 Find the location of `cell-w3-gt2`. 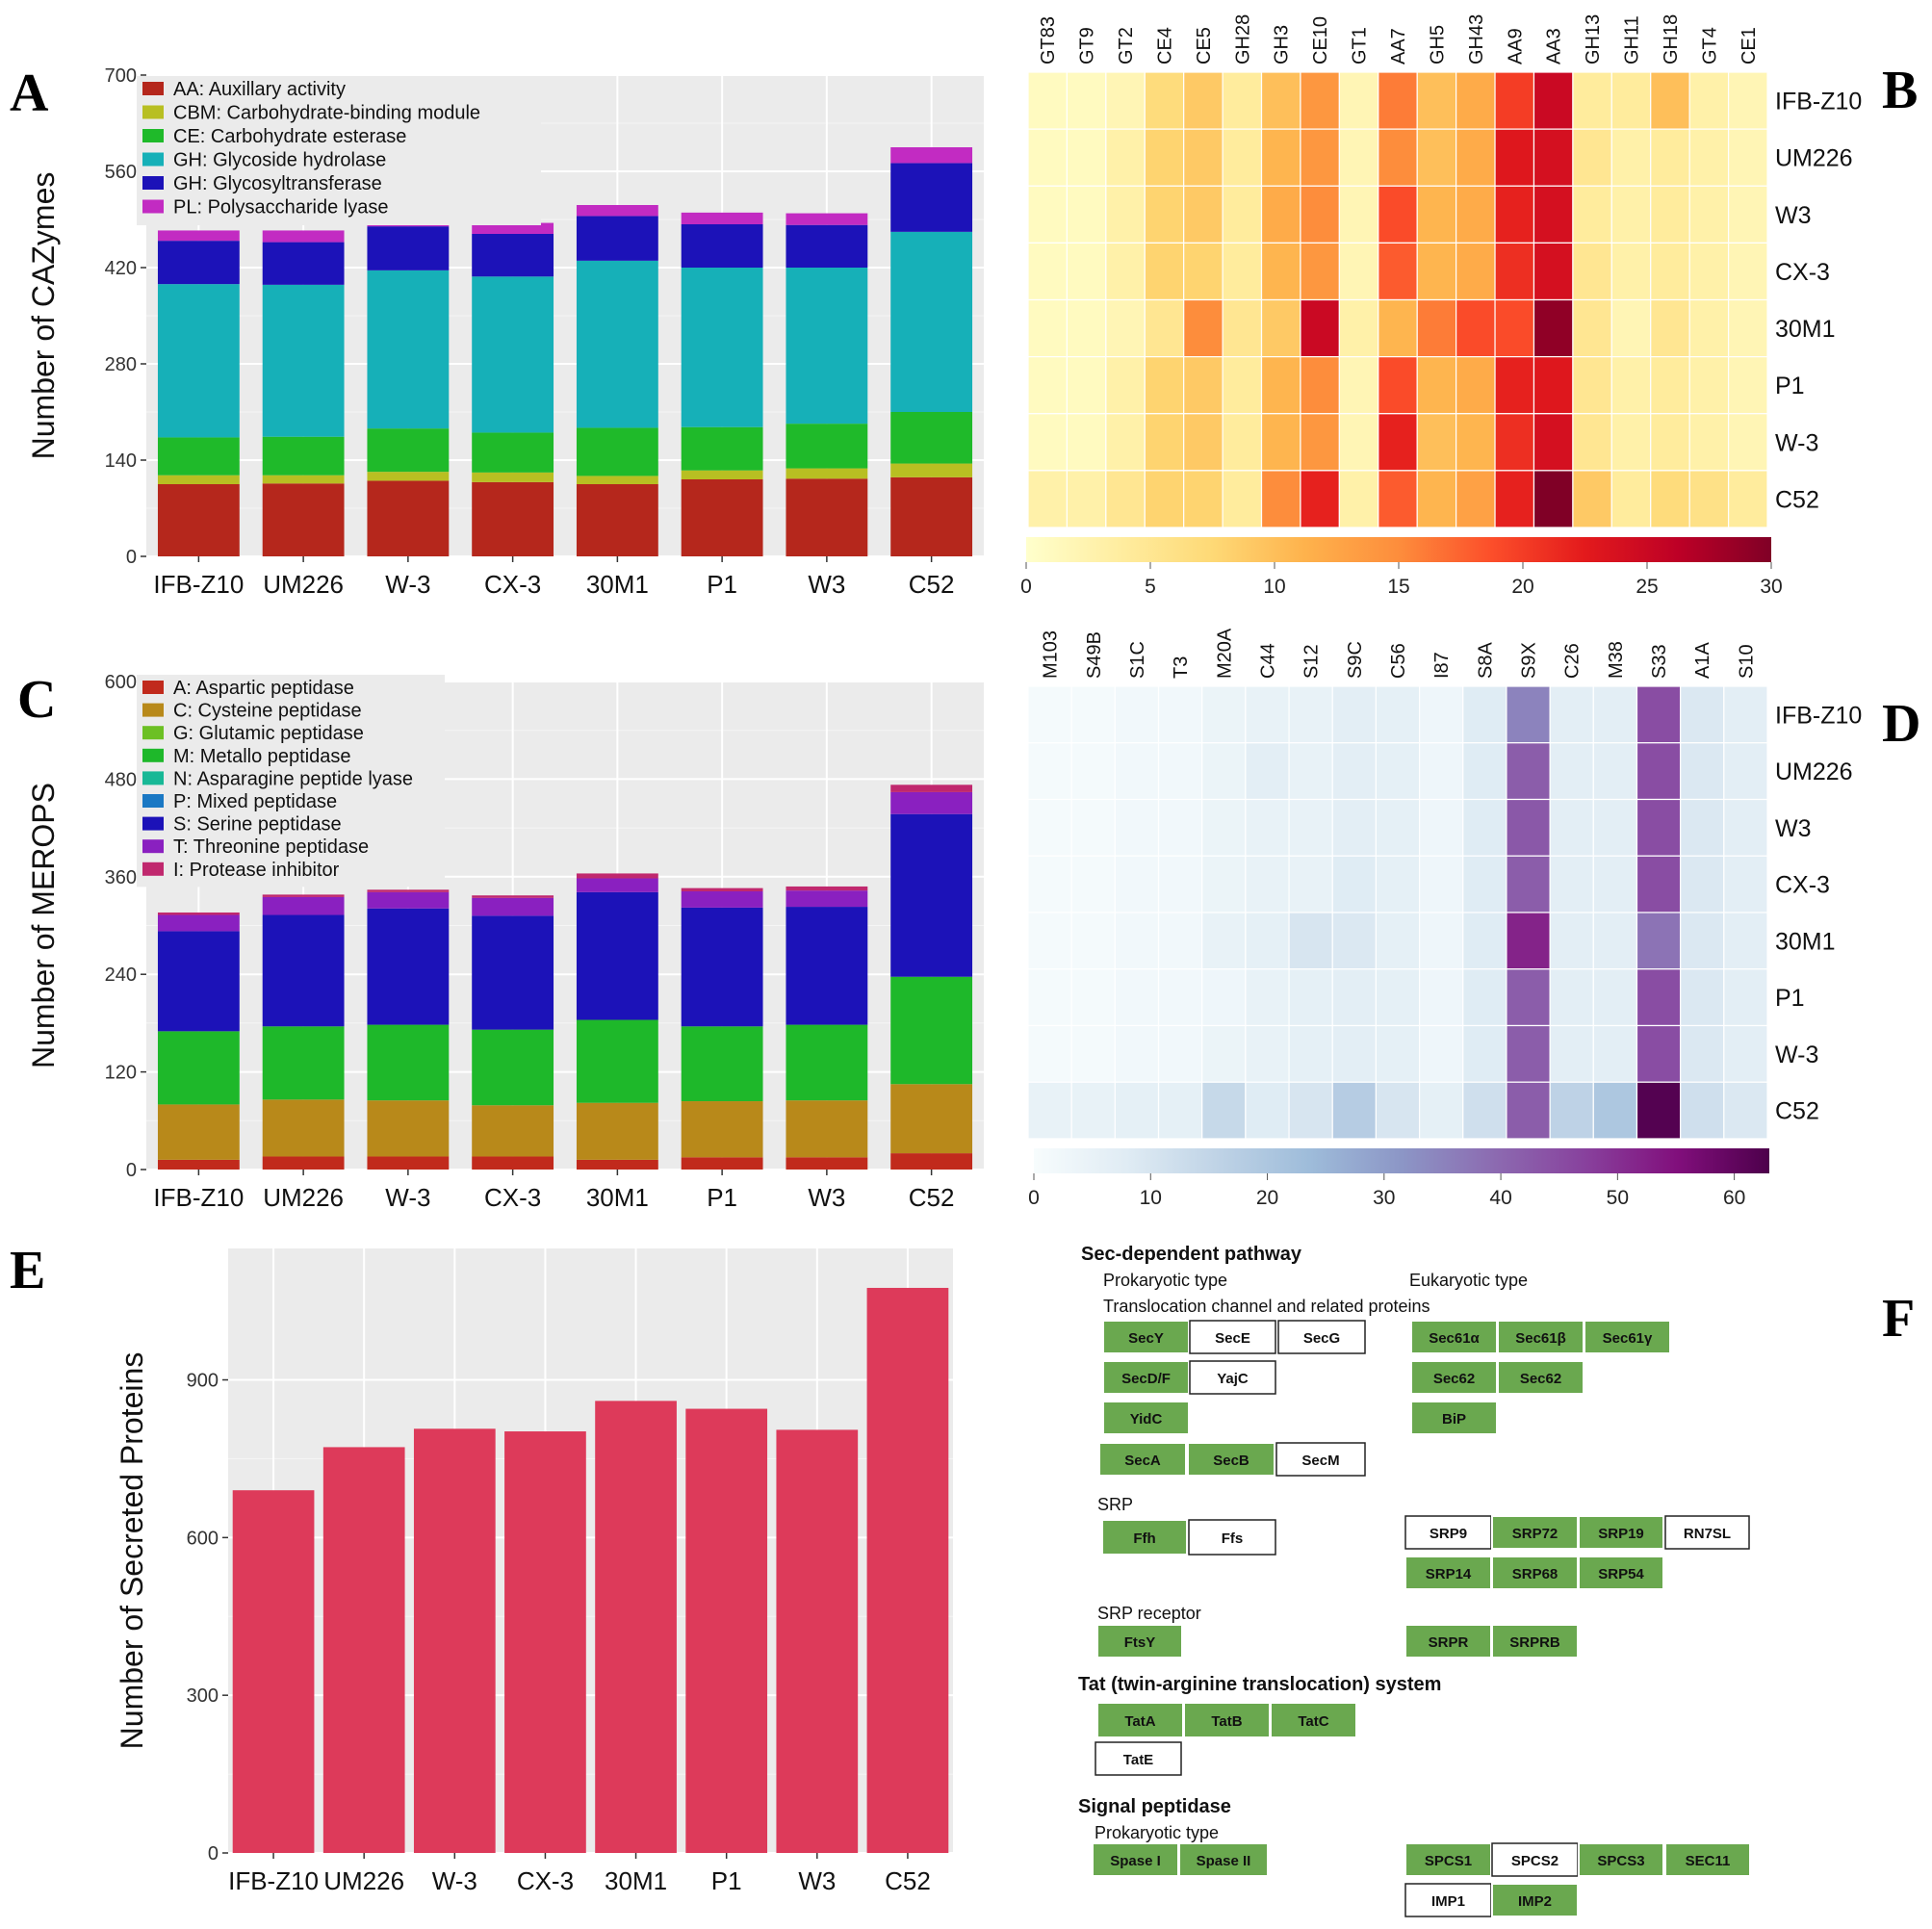

cell-w3-gt2 is located at coordinates (1125, 215).